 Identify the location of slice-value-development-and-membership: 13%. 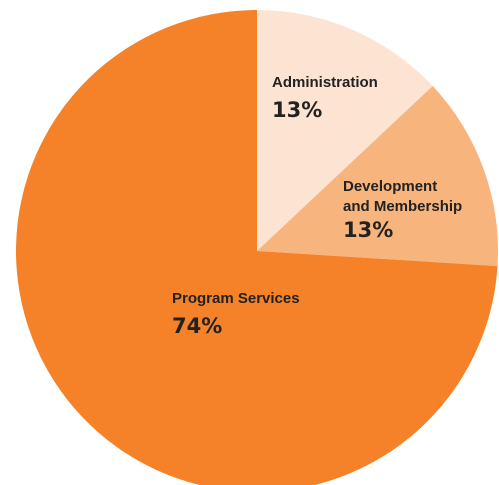
(368, 230).